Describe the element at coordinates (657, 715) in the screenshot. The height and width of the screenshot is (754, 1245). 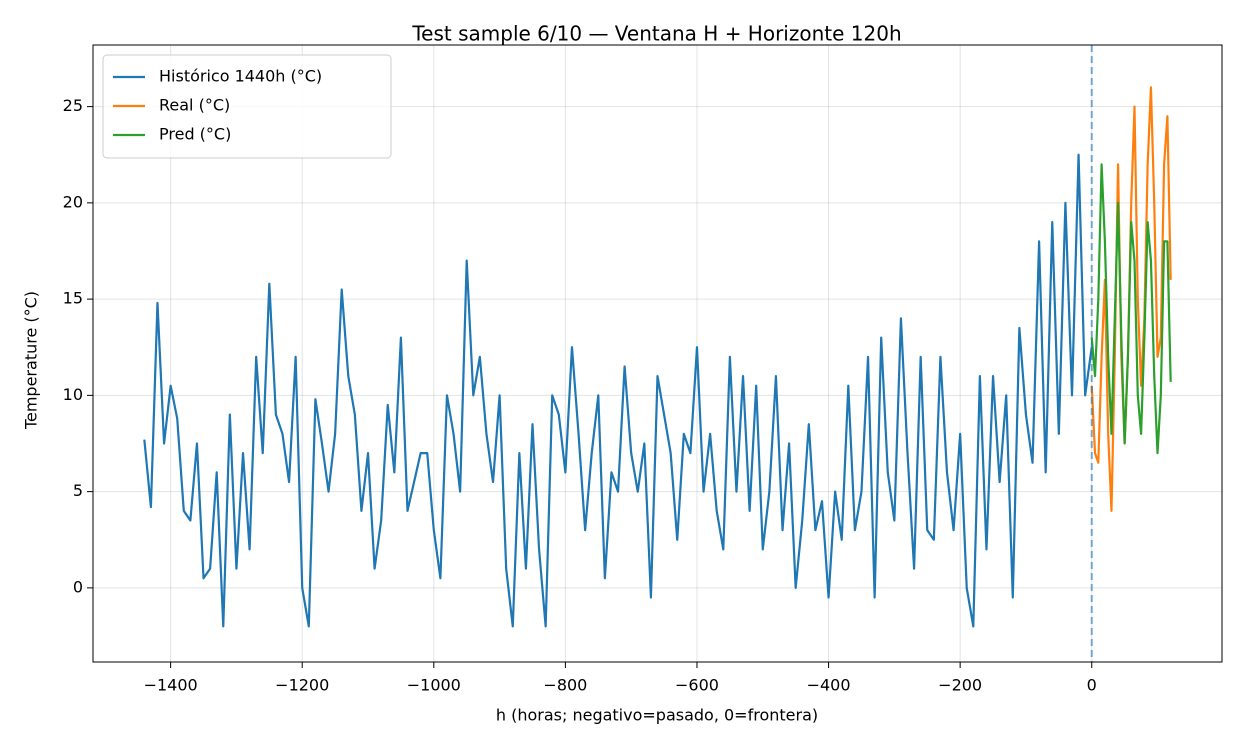
I see `x-axis-label: h (horas; negativo=pasado, 0=frontera)` at that location.